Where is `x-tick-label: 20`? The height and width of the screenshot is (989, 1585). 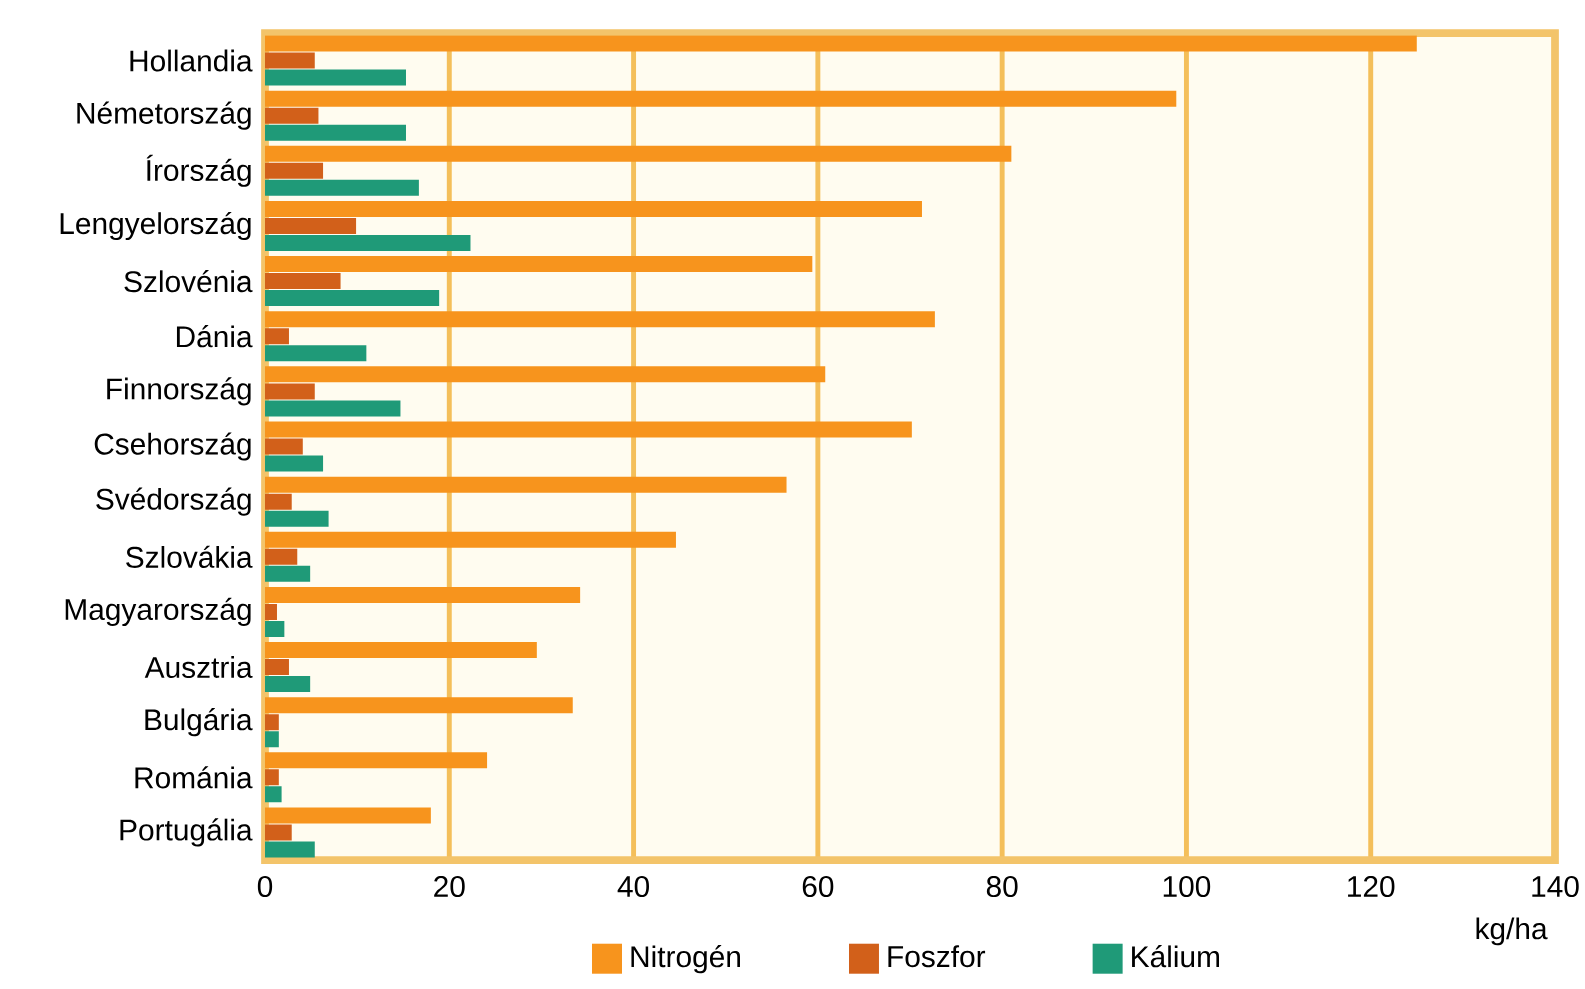
x-tick-label: 20 is located at coordinates (449, 886).